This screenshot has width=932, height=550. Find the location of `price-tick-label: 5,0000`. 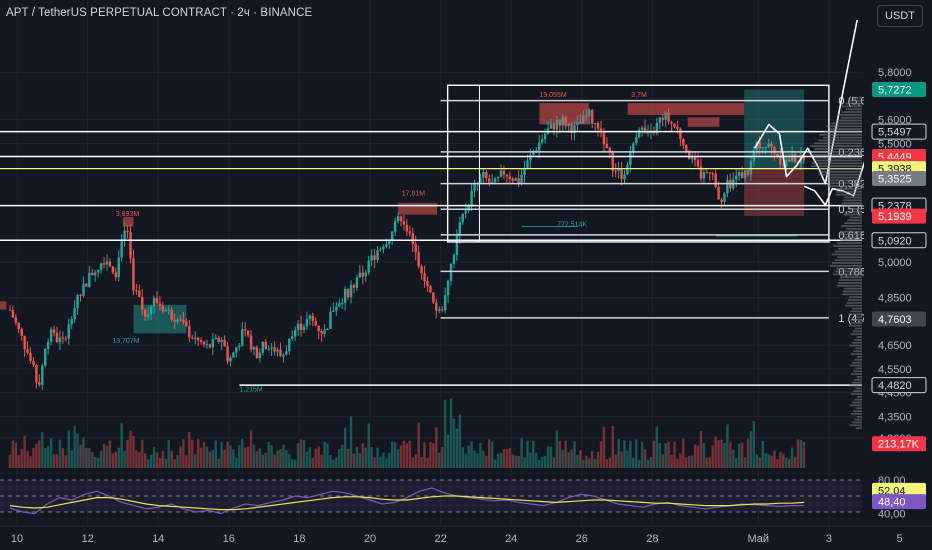

price-tick-label: 5,0000 is located at coordinates (895, 263).